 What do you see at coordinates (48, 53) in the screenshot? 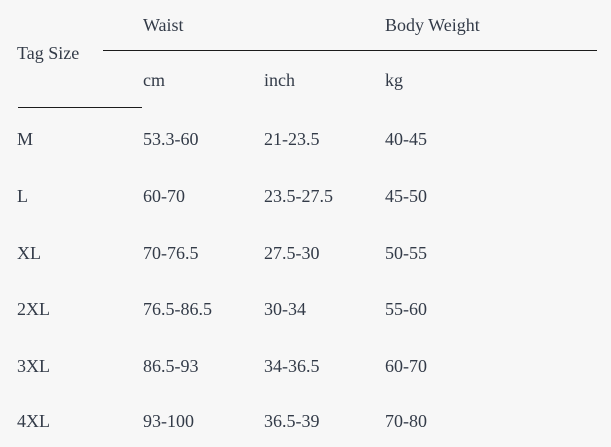
I see `corner-header-tag-size: Tag Size` at bounding box center [48, 53].